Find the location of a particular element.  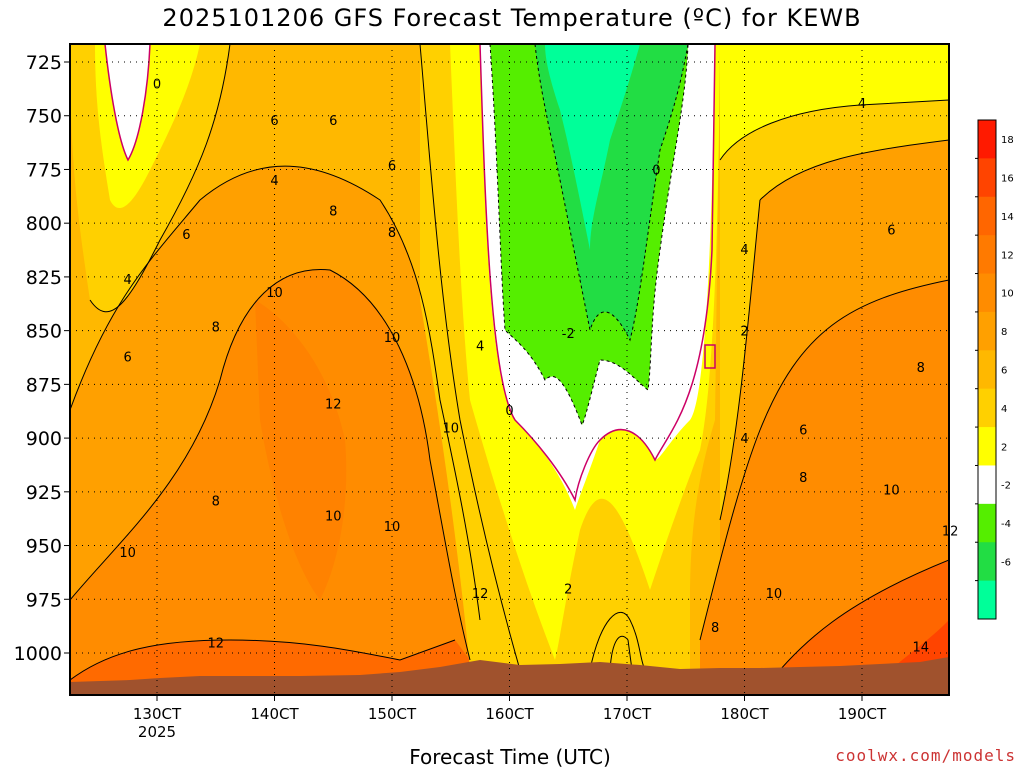

colorbar-frame is located at coordinates (987, 369).